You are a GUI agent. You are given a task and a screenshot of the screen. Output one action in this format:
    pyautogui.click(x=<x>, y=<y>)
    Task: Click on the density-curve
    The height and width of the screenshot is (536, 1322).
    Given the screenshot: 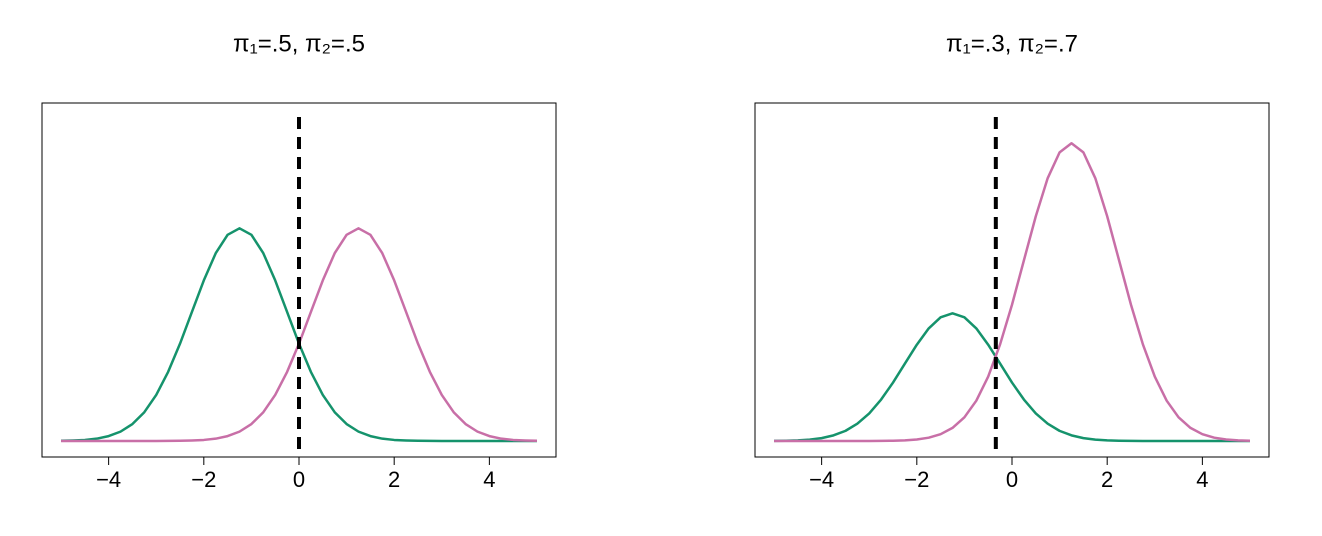 What is the action you would take?
    pyautogui.click(x=1012, y=377)
    